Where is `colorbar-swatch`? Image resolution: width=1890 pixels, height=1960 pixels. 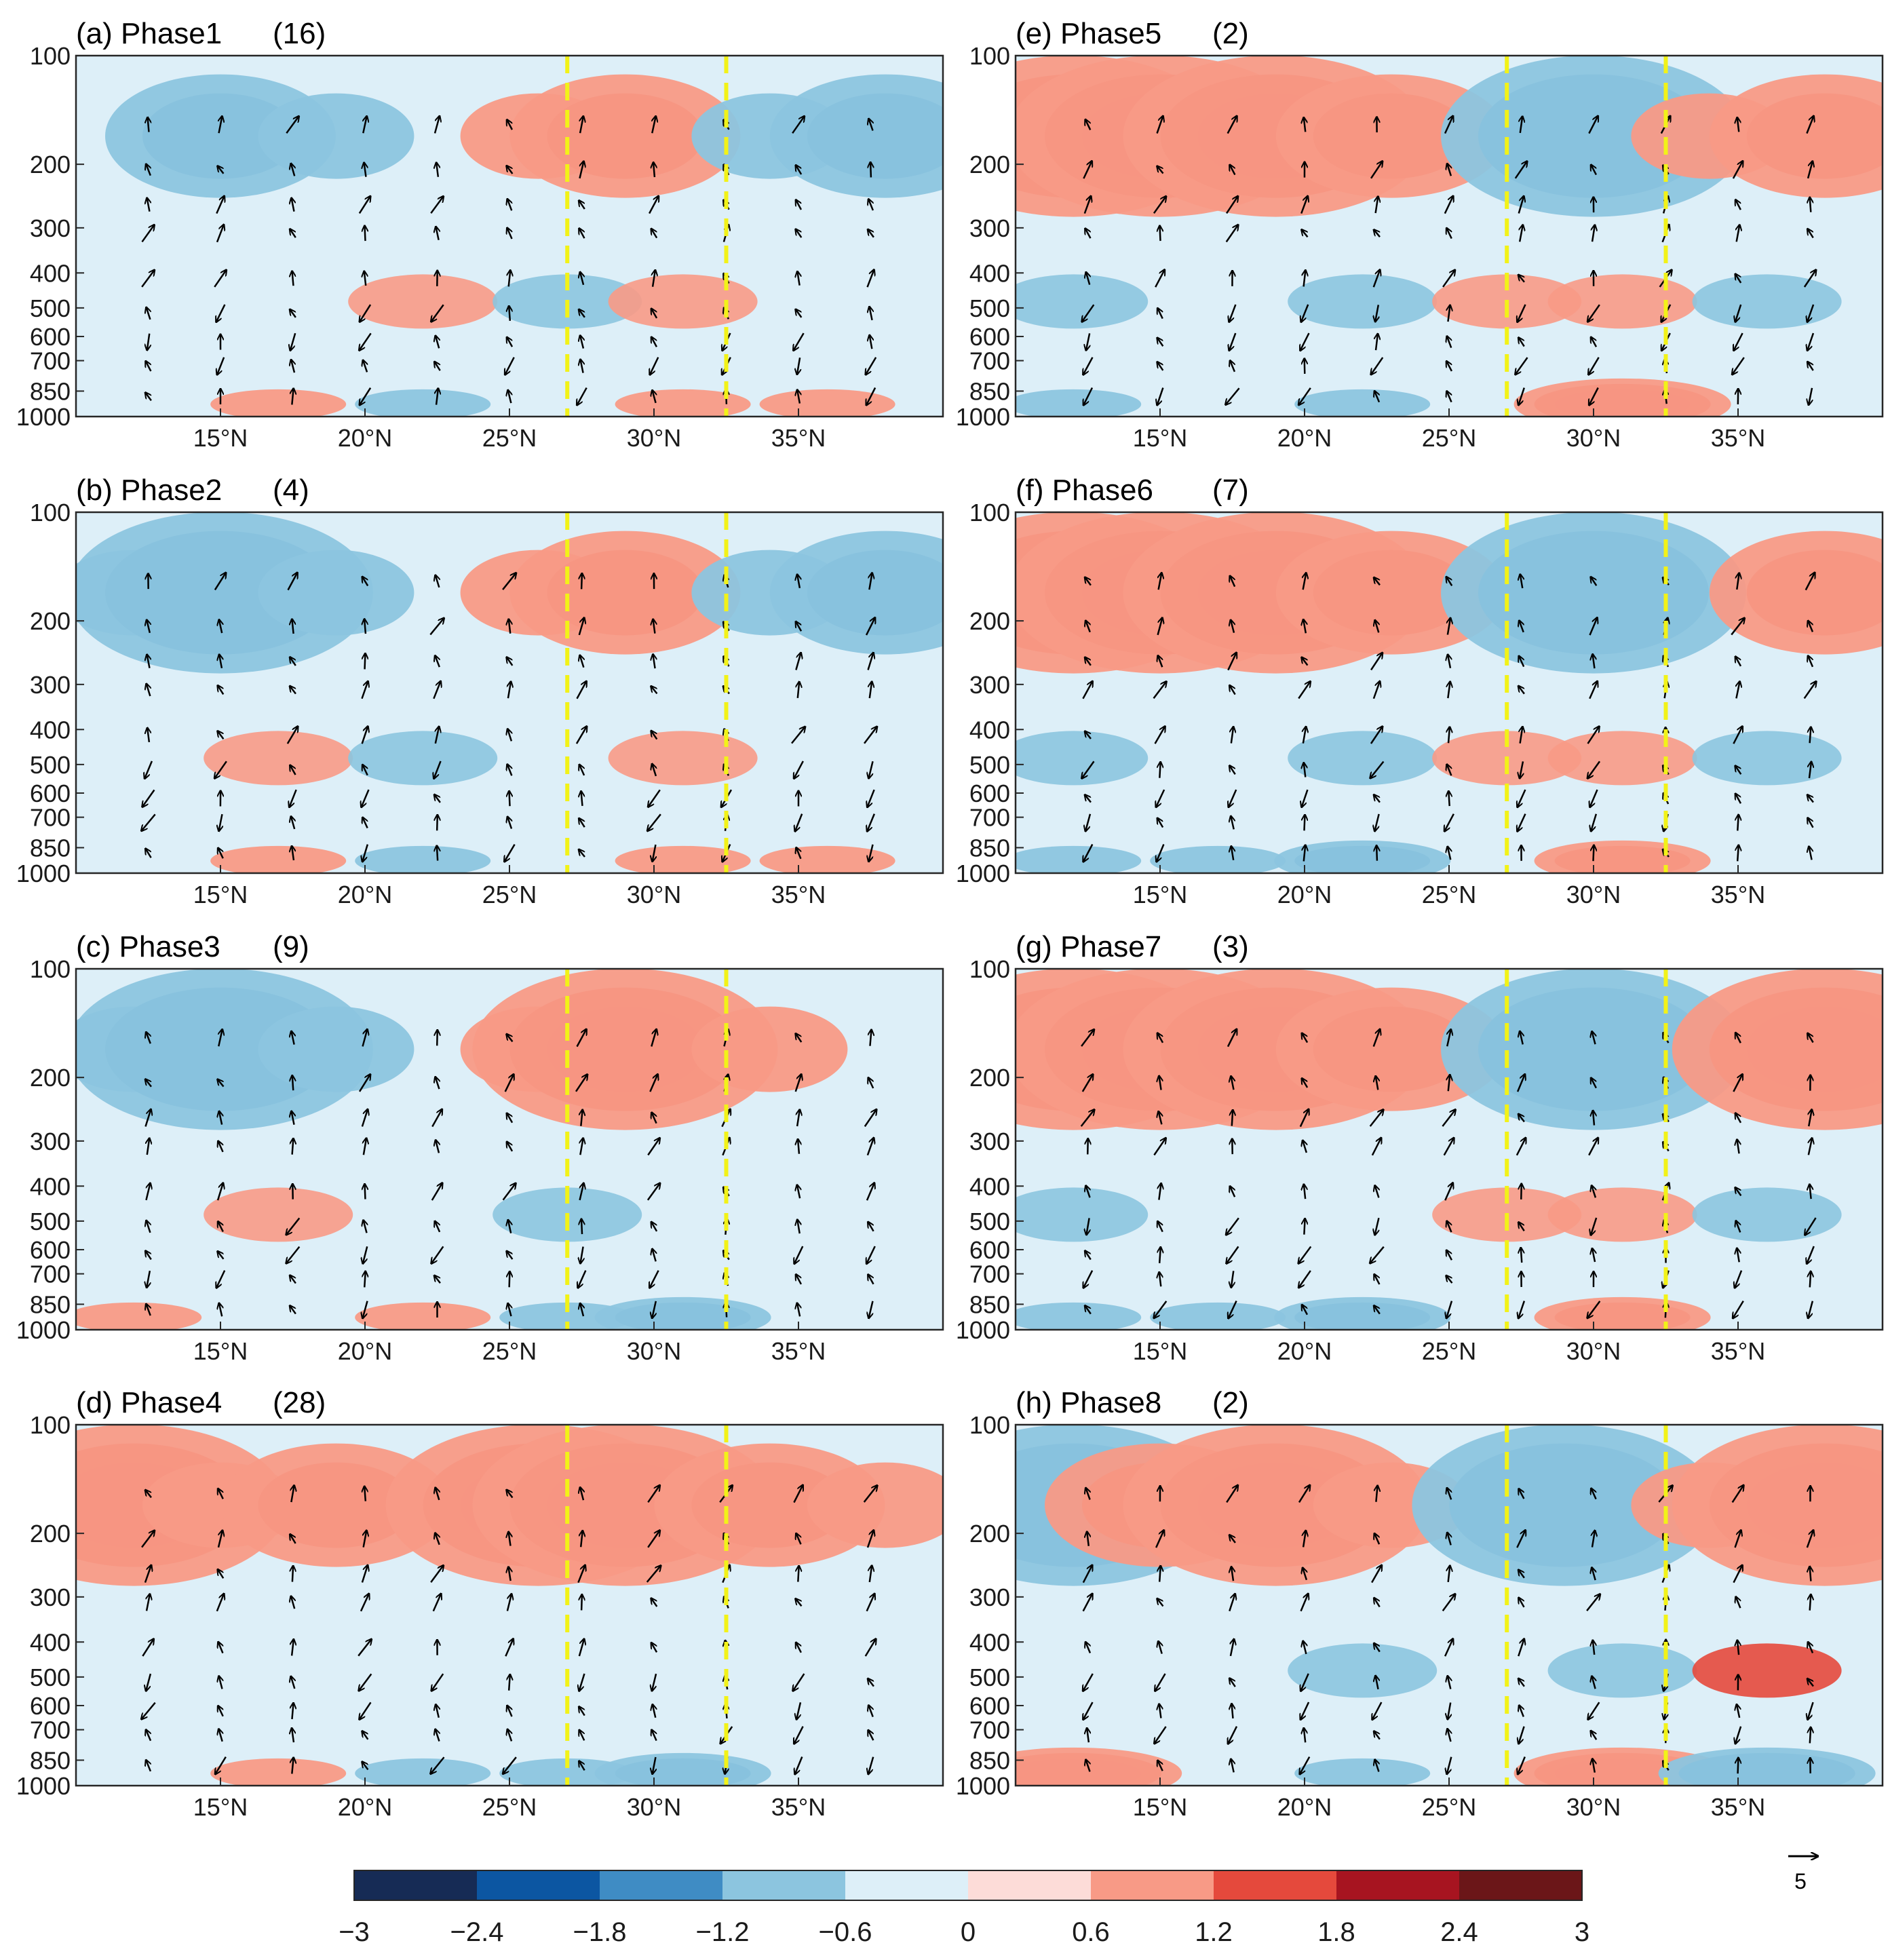
colorbar-swatch is located at coordinates (415, 1885).